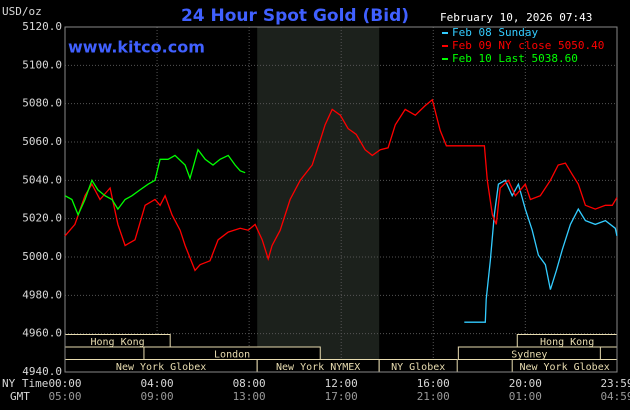 This screenshot has width=630, height=410. I want to click on session-label: London, so click(232, 354).